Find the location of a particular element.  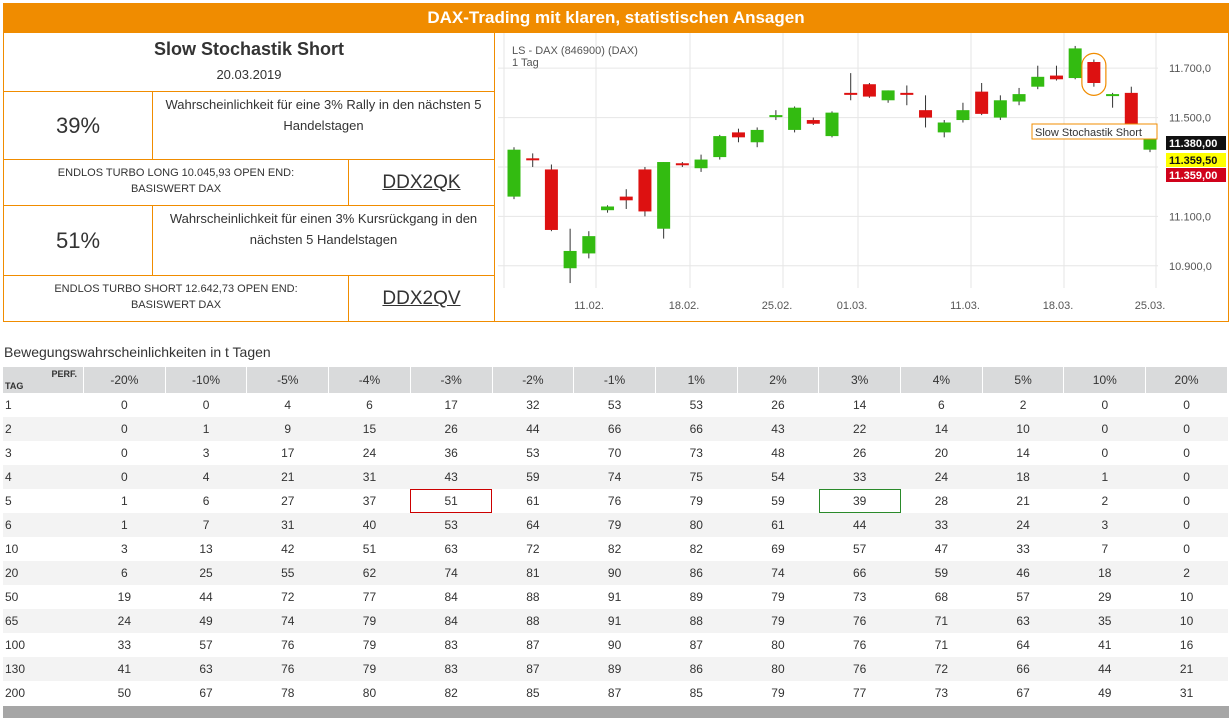

value-cell: 89 is located at coordinates (696, 597).